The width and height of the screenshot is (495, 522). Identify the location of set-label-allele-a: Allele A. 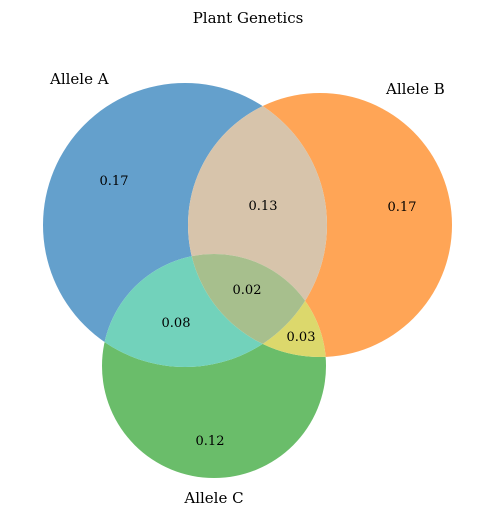
(79, 79).